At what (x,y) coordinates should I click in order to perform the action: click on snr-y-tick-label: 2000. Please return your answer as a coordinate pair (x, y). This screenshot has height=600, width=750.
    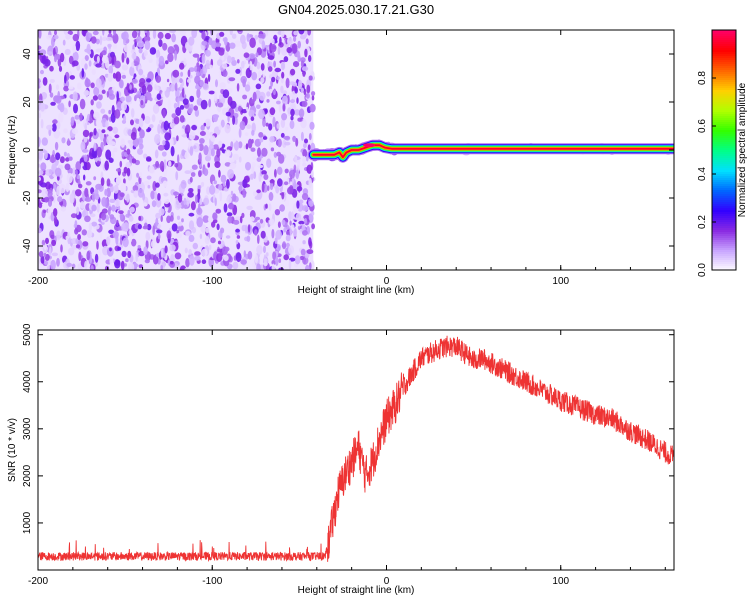
    Looking at the image, I should click on (27, 475).